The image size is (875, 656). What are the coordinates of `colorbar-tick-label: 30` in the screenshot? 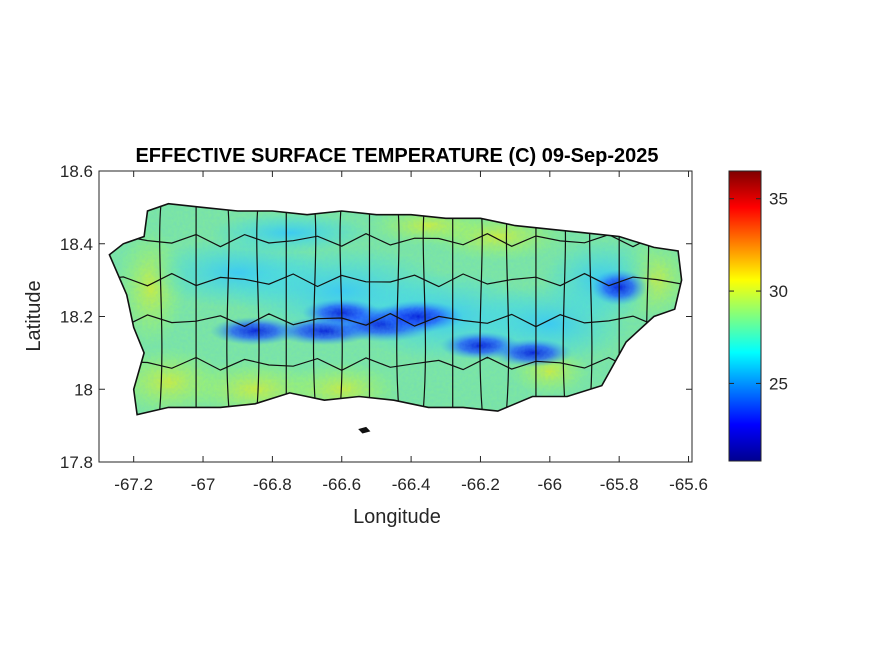 It's located at (778, 291).